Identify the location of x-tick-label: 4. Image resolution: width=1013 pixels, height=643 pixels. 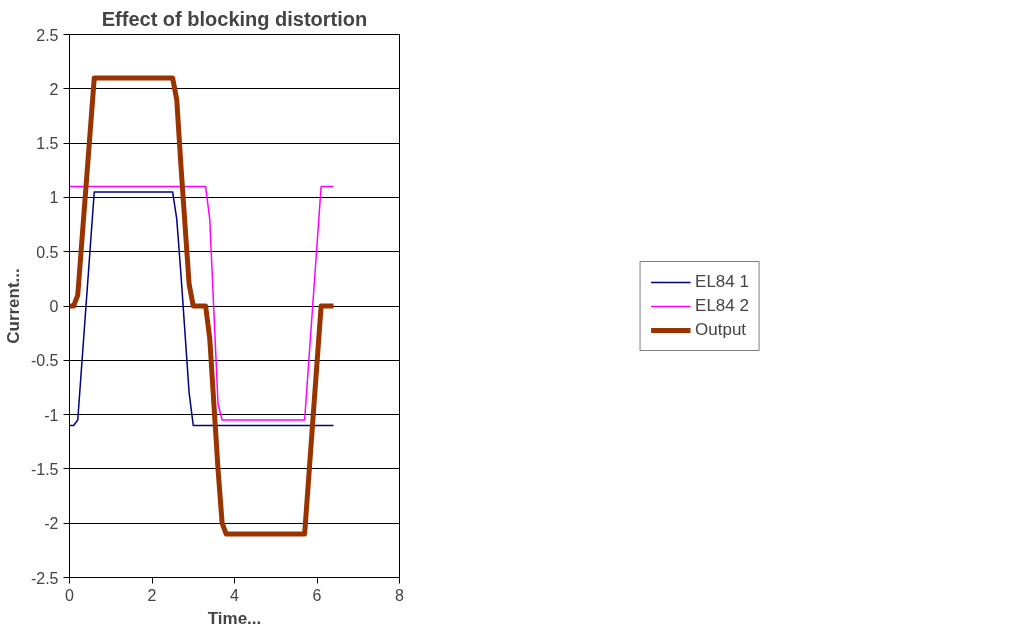
(235, 595).